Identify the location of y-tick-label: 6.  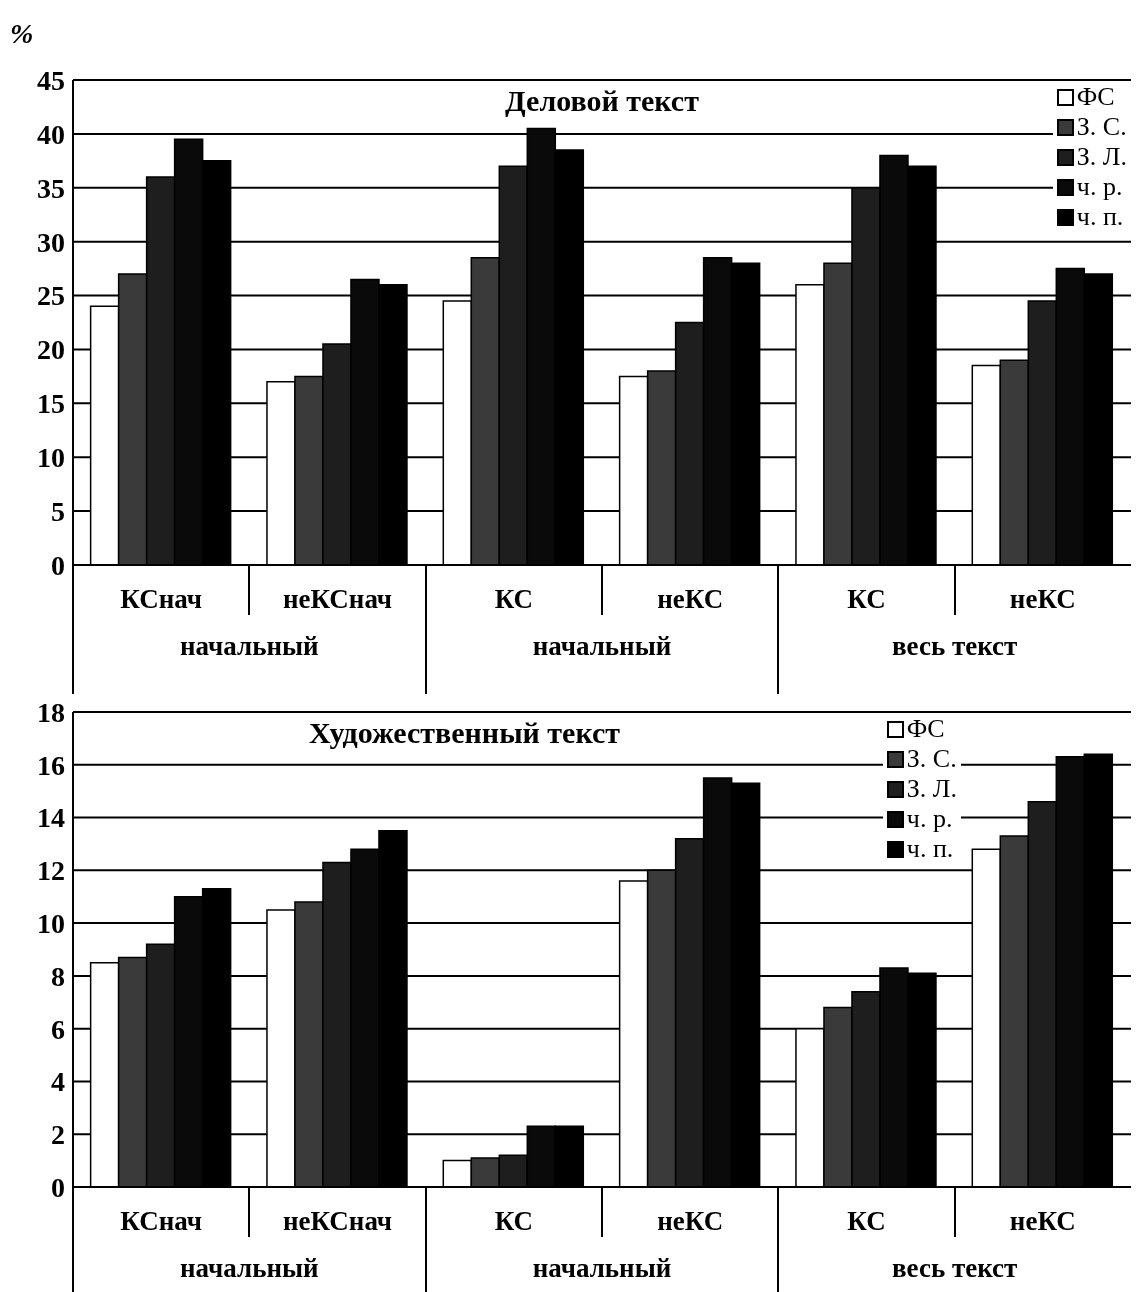
(58, 1029).